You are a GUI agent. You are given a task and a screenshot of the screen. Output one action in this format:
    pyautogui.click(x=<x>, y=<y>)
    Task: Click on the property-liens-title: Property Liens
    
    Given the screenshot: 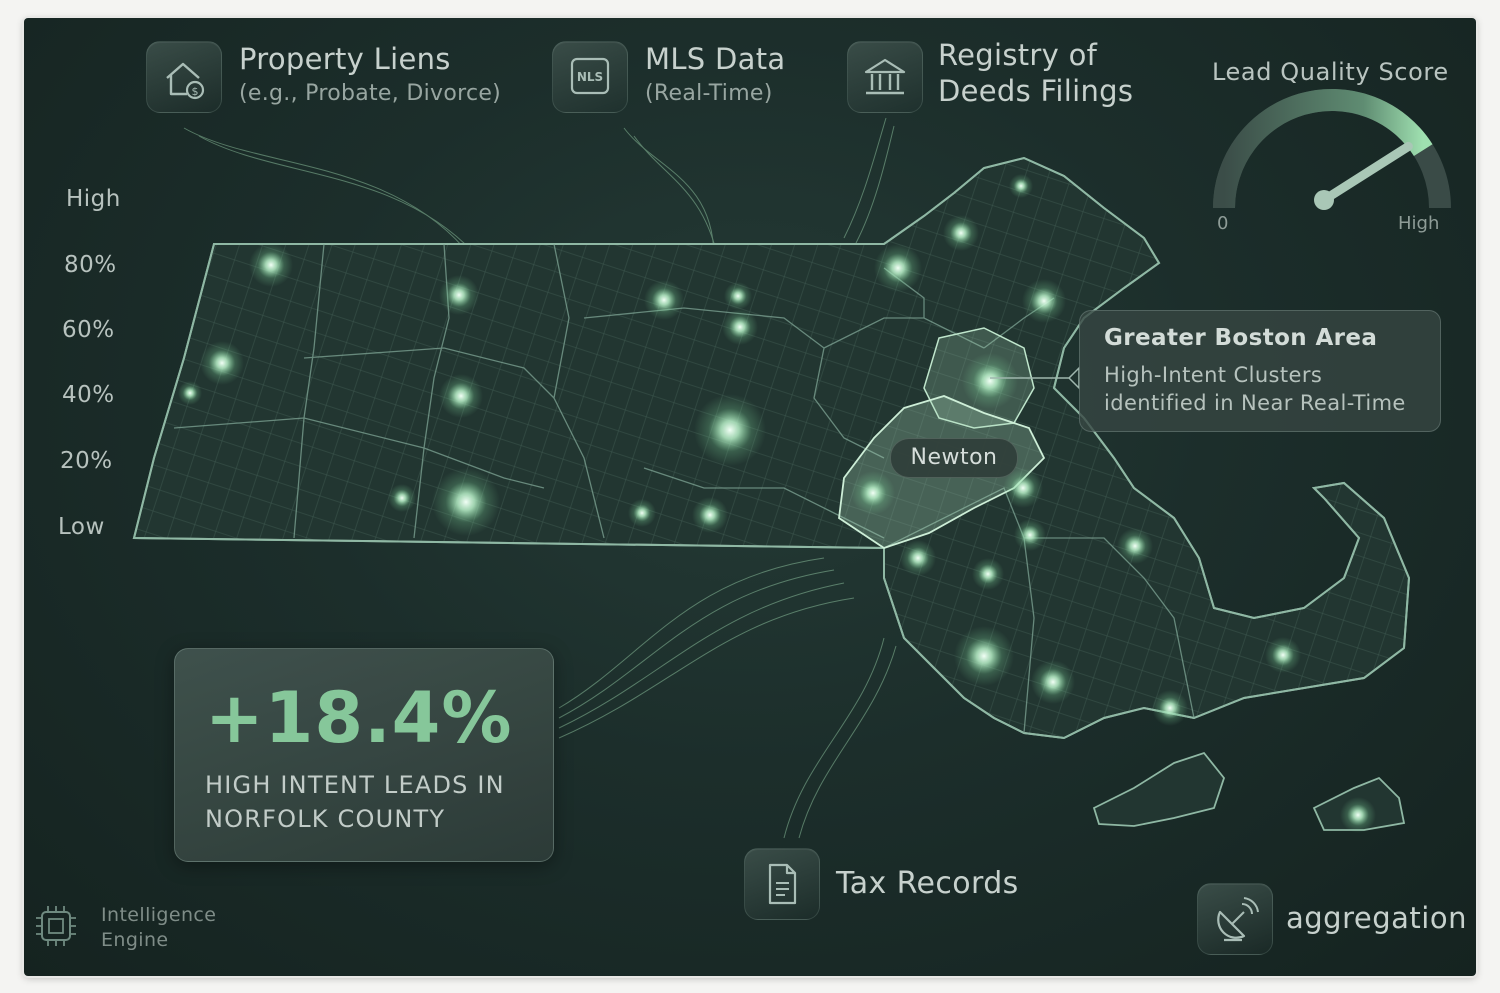 What is the action you would take?
    pyautogui.click(x=345, y=59)
    